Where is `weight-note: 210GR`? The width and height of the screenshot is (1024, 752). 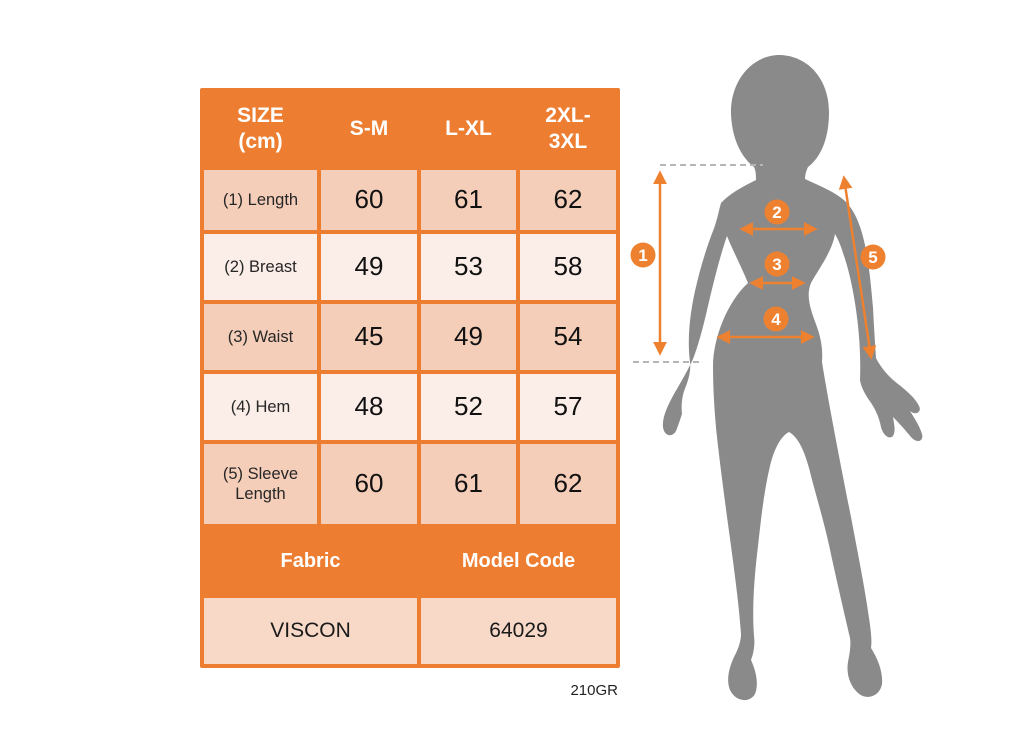
weight-note: 210GR is located at coordinates (594, 690).